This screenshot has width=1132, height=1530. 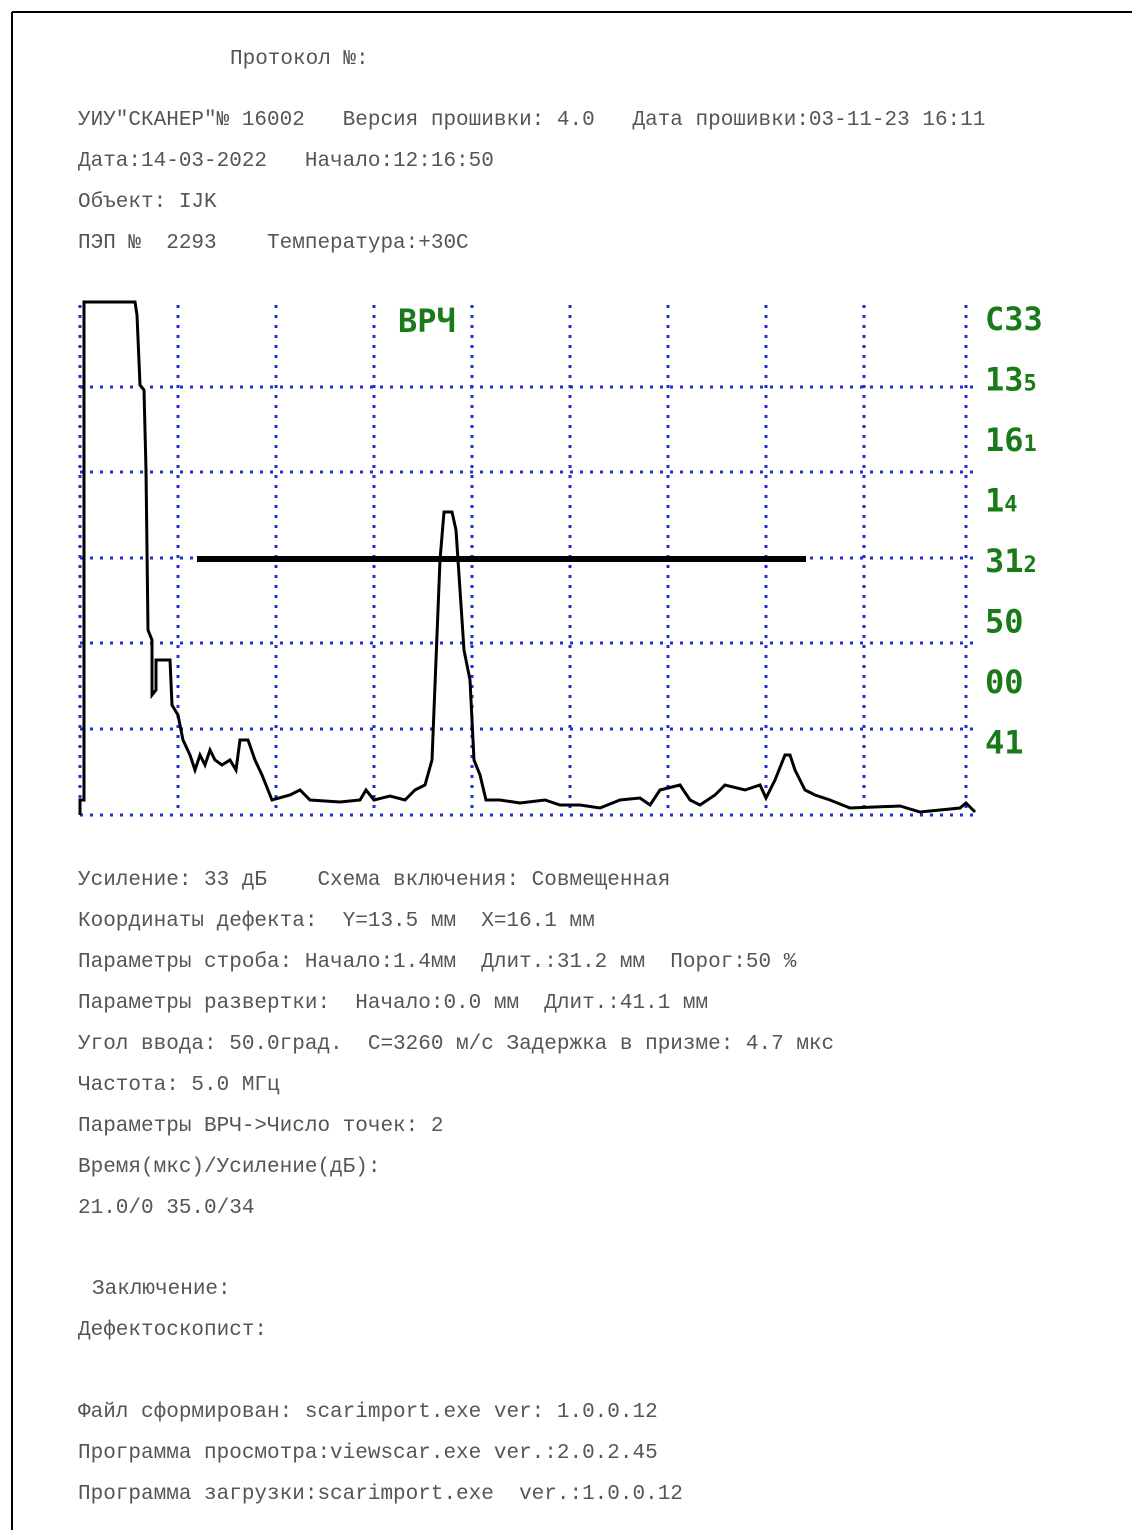 I want to click on side-label: 41, so click(x=1004, y=743).